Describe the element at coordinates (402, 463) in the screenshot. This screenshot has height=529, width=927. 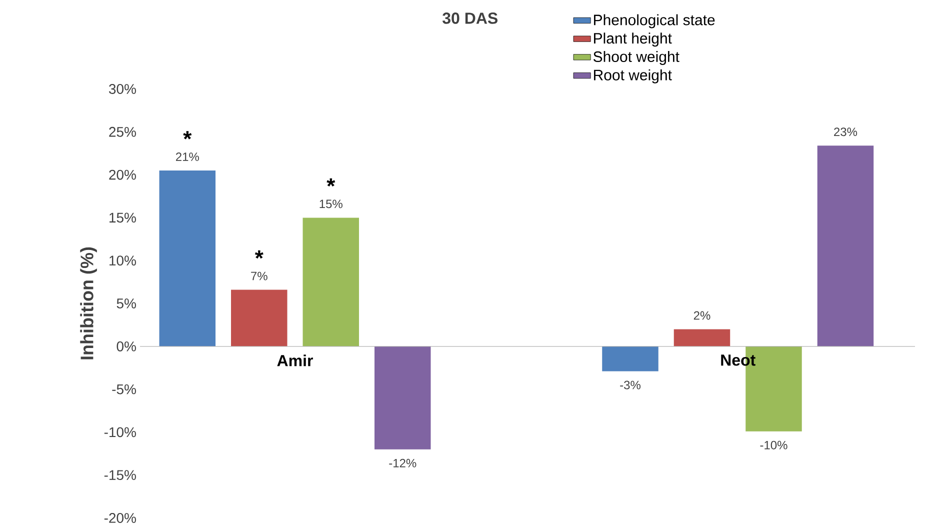
I see `data-label: -12%` at that location.